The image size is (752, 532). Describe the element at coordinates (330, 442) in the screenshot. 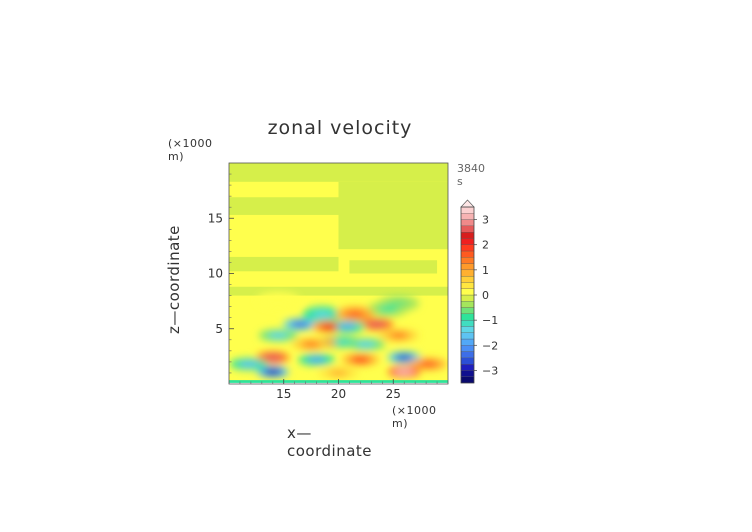

I see `x-axis-label: x—coordinate` at that location.